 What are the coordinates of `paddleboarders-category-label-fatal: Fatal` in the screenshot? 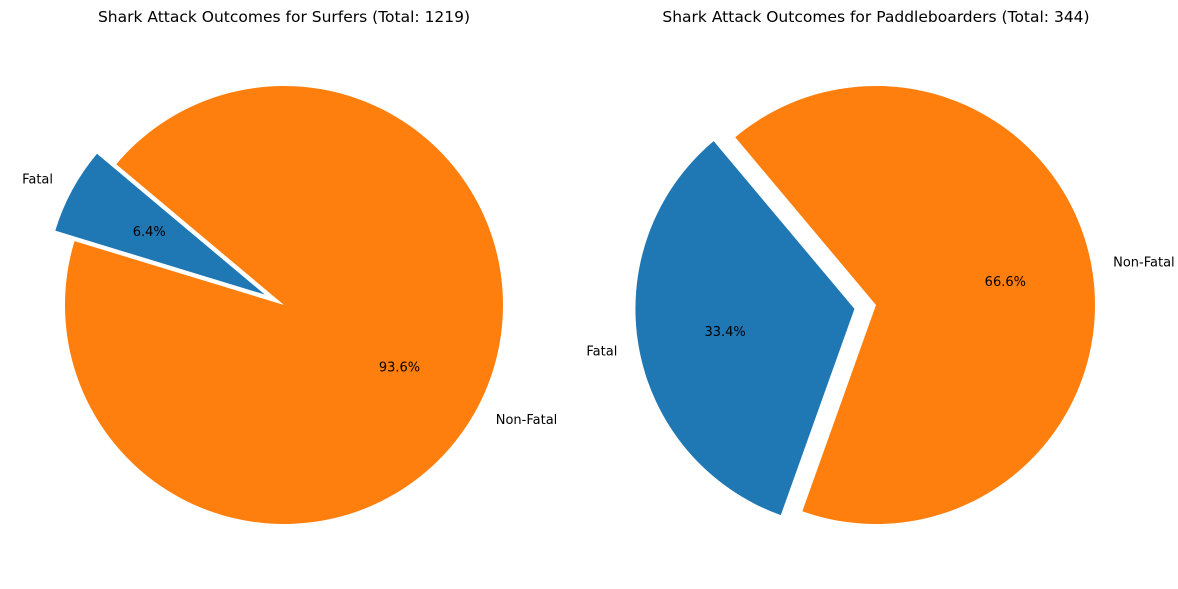 It's located at (601, 351).